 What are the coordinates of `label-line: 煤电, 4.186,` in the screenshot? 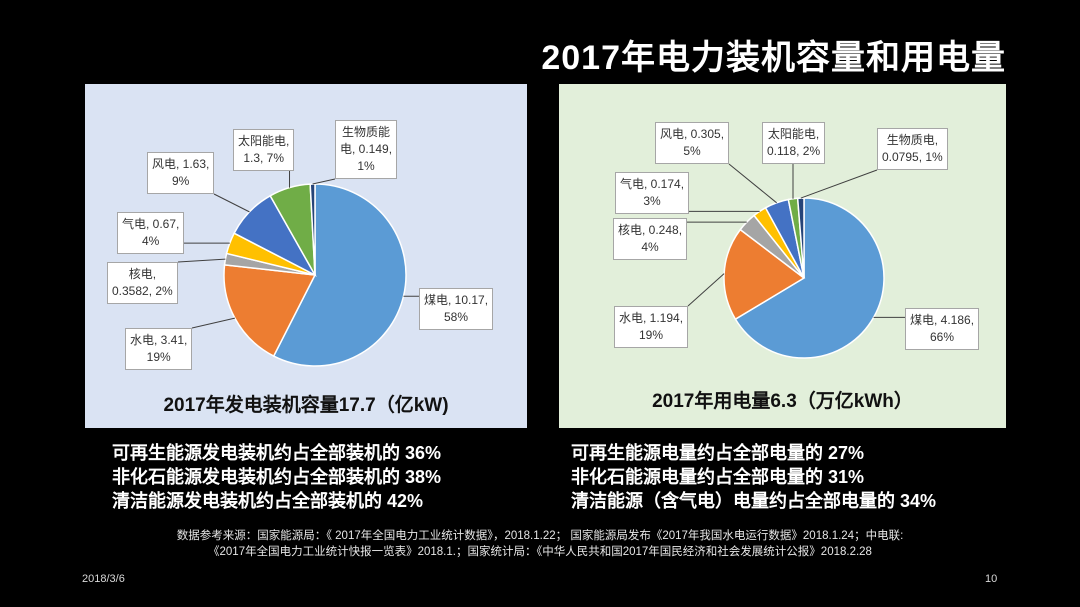 It's located at (942, 320).